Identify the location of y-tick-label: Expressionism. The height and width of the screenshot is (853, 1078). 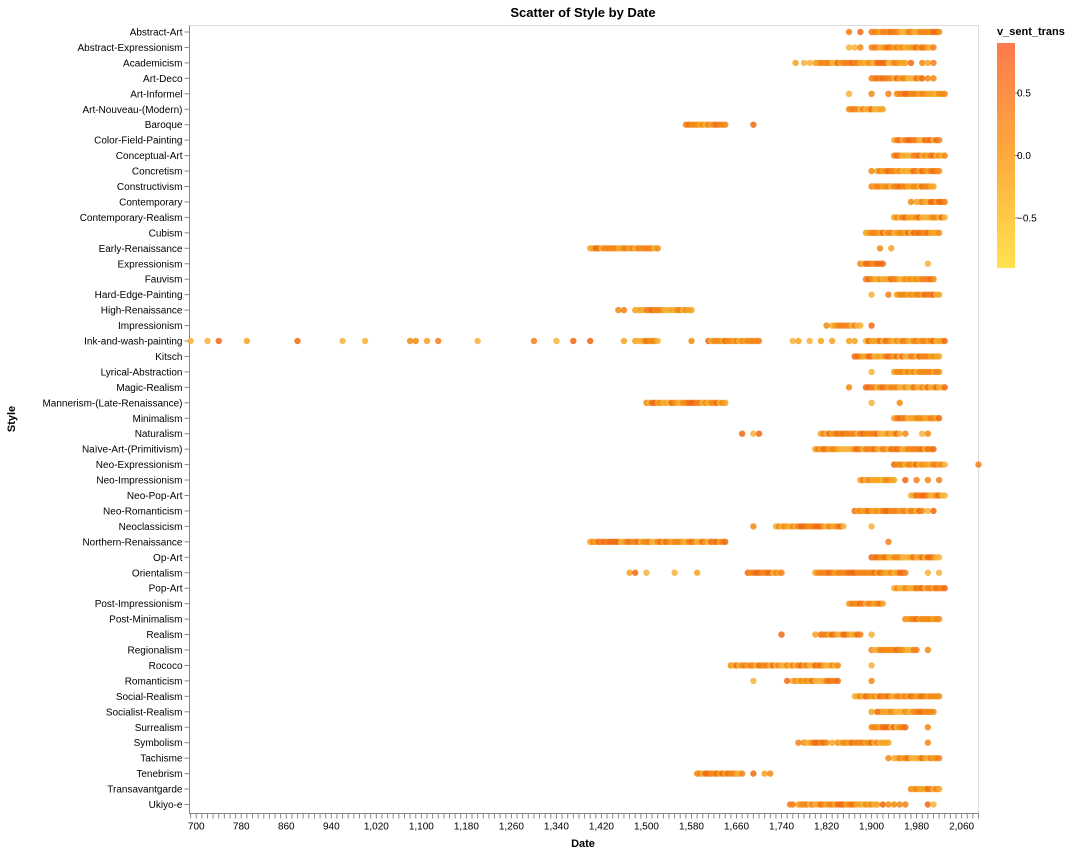
(149, 264).